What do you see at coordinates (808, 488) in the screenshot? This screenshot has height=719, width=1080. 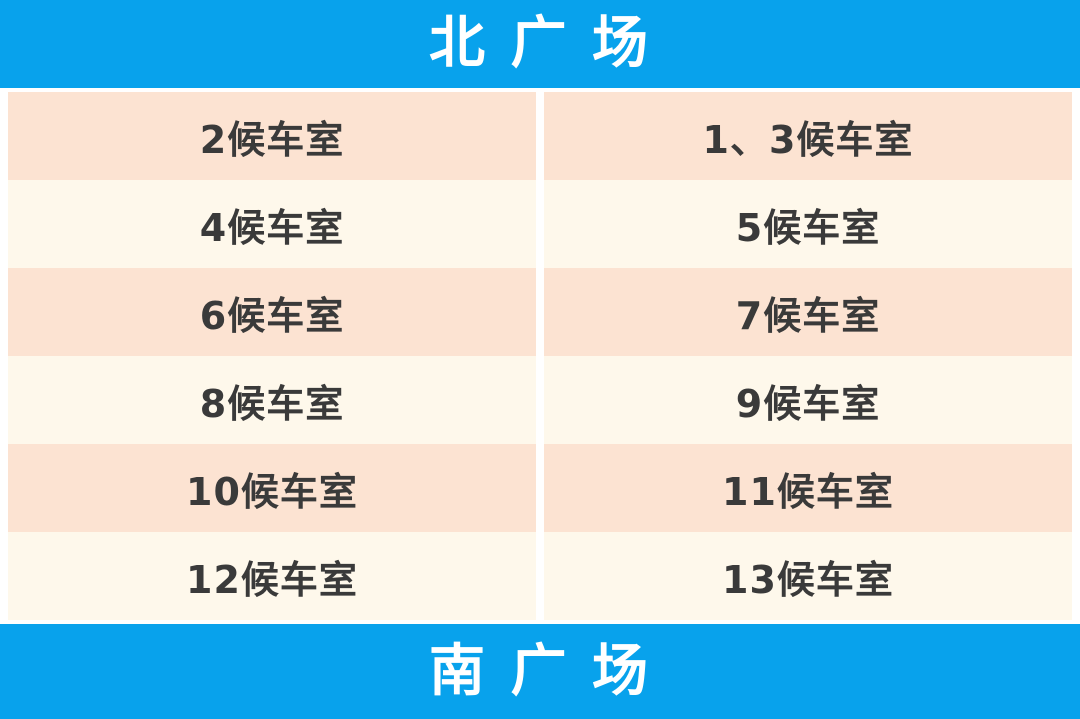 I see `waiting-room-cell: 11候车室` at bounding box center [808, 488].